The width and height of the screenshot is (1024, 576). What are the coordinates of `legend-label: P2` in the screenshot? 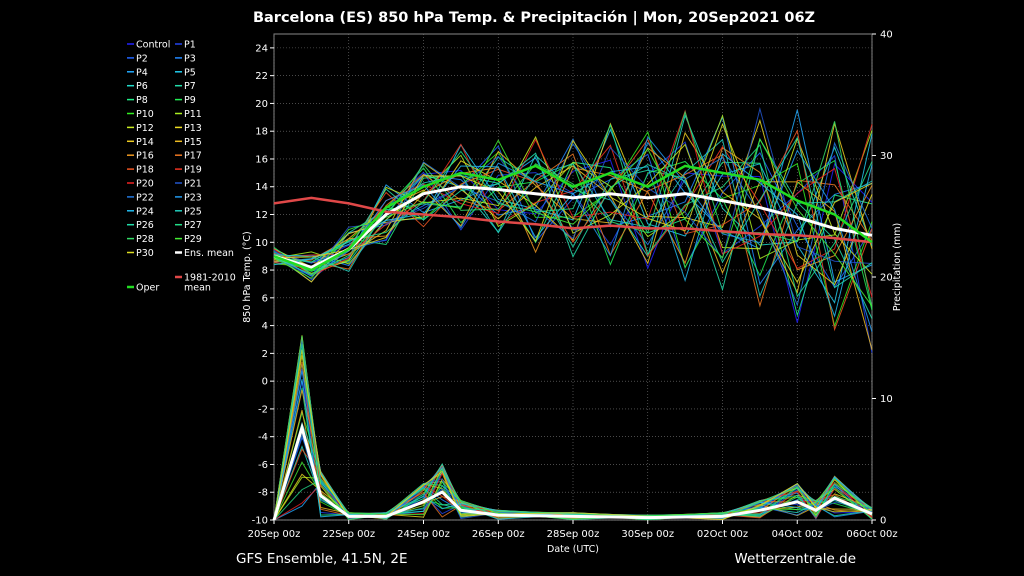 It's located at (142, 58).